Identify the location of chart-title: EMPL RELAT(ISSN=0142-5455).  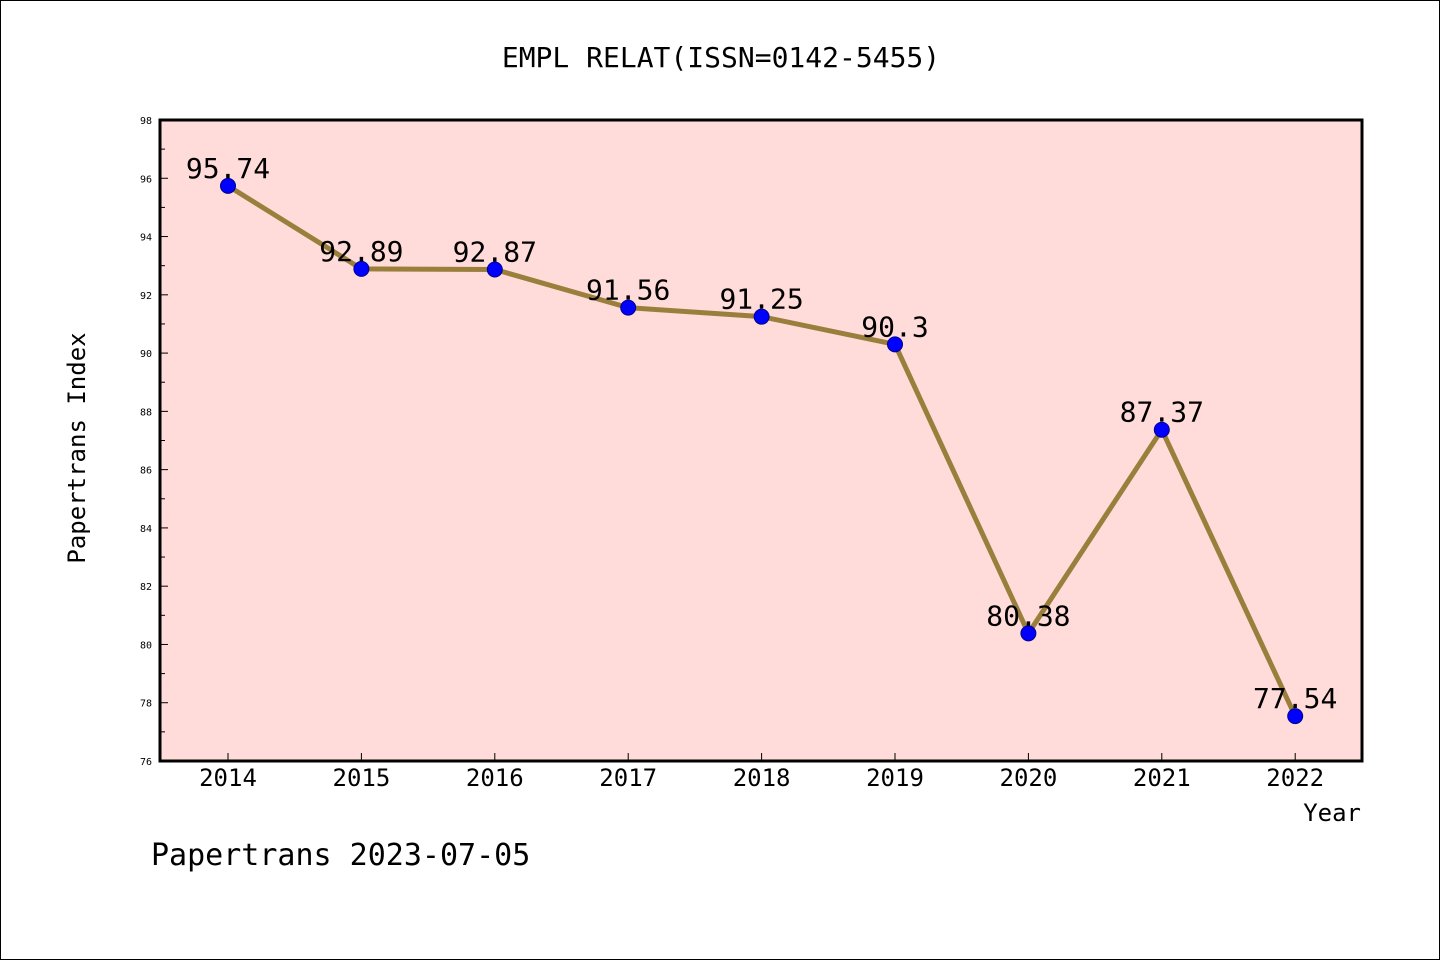
(721, 57).